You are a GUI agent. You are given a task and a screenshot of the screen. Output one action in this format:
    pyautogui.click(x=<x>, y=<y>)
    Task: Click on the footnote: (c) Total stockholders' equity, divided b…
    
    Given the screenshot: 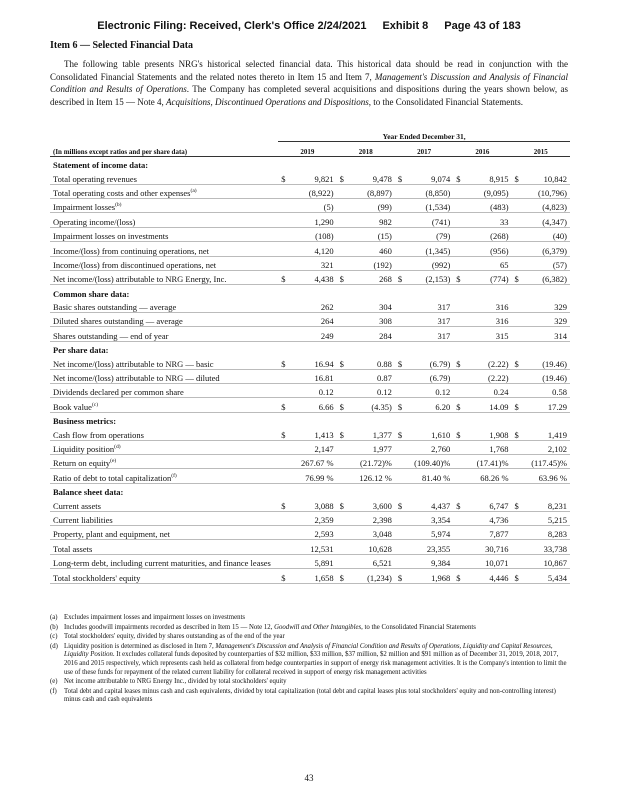 What is the action you would take?
    pyautogui.click(x=309, y=637)
    